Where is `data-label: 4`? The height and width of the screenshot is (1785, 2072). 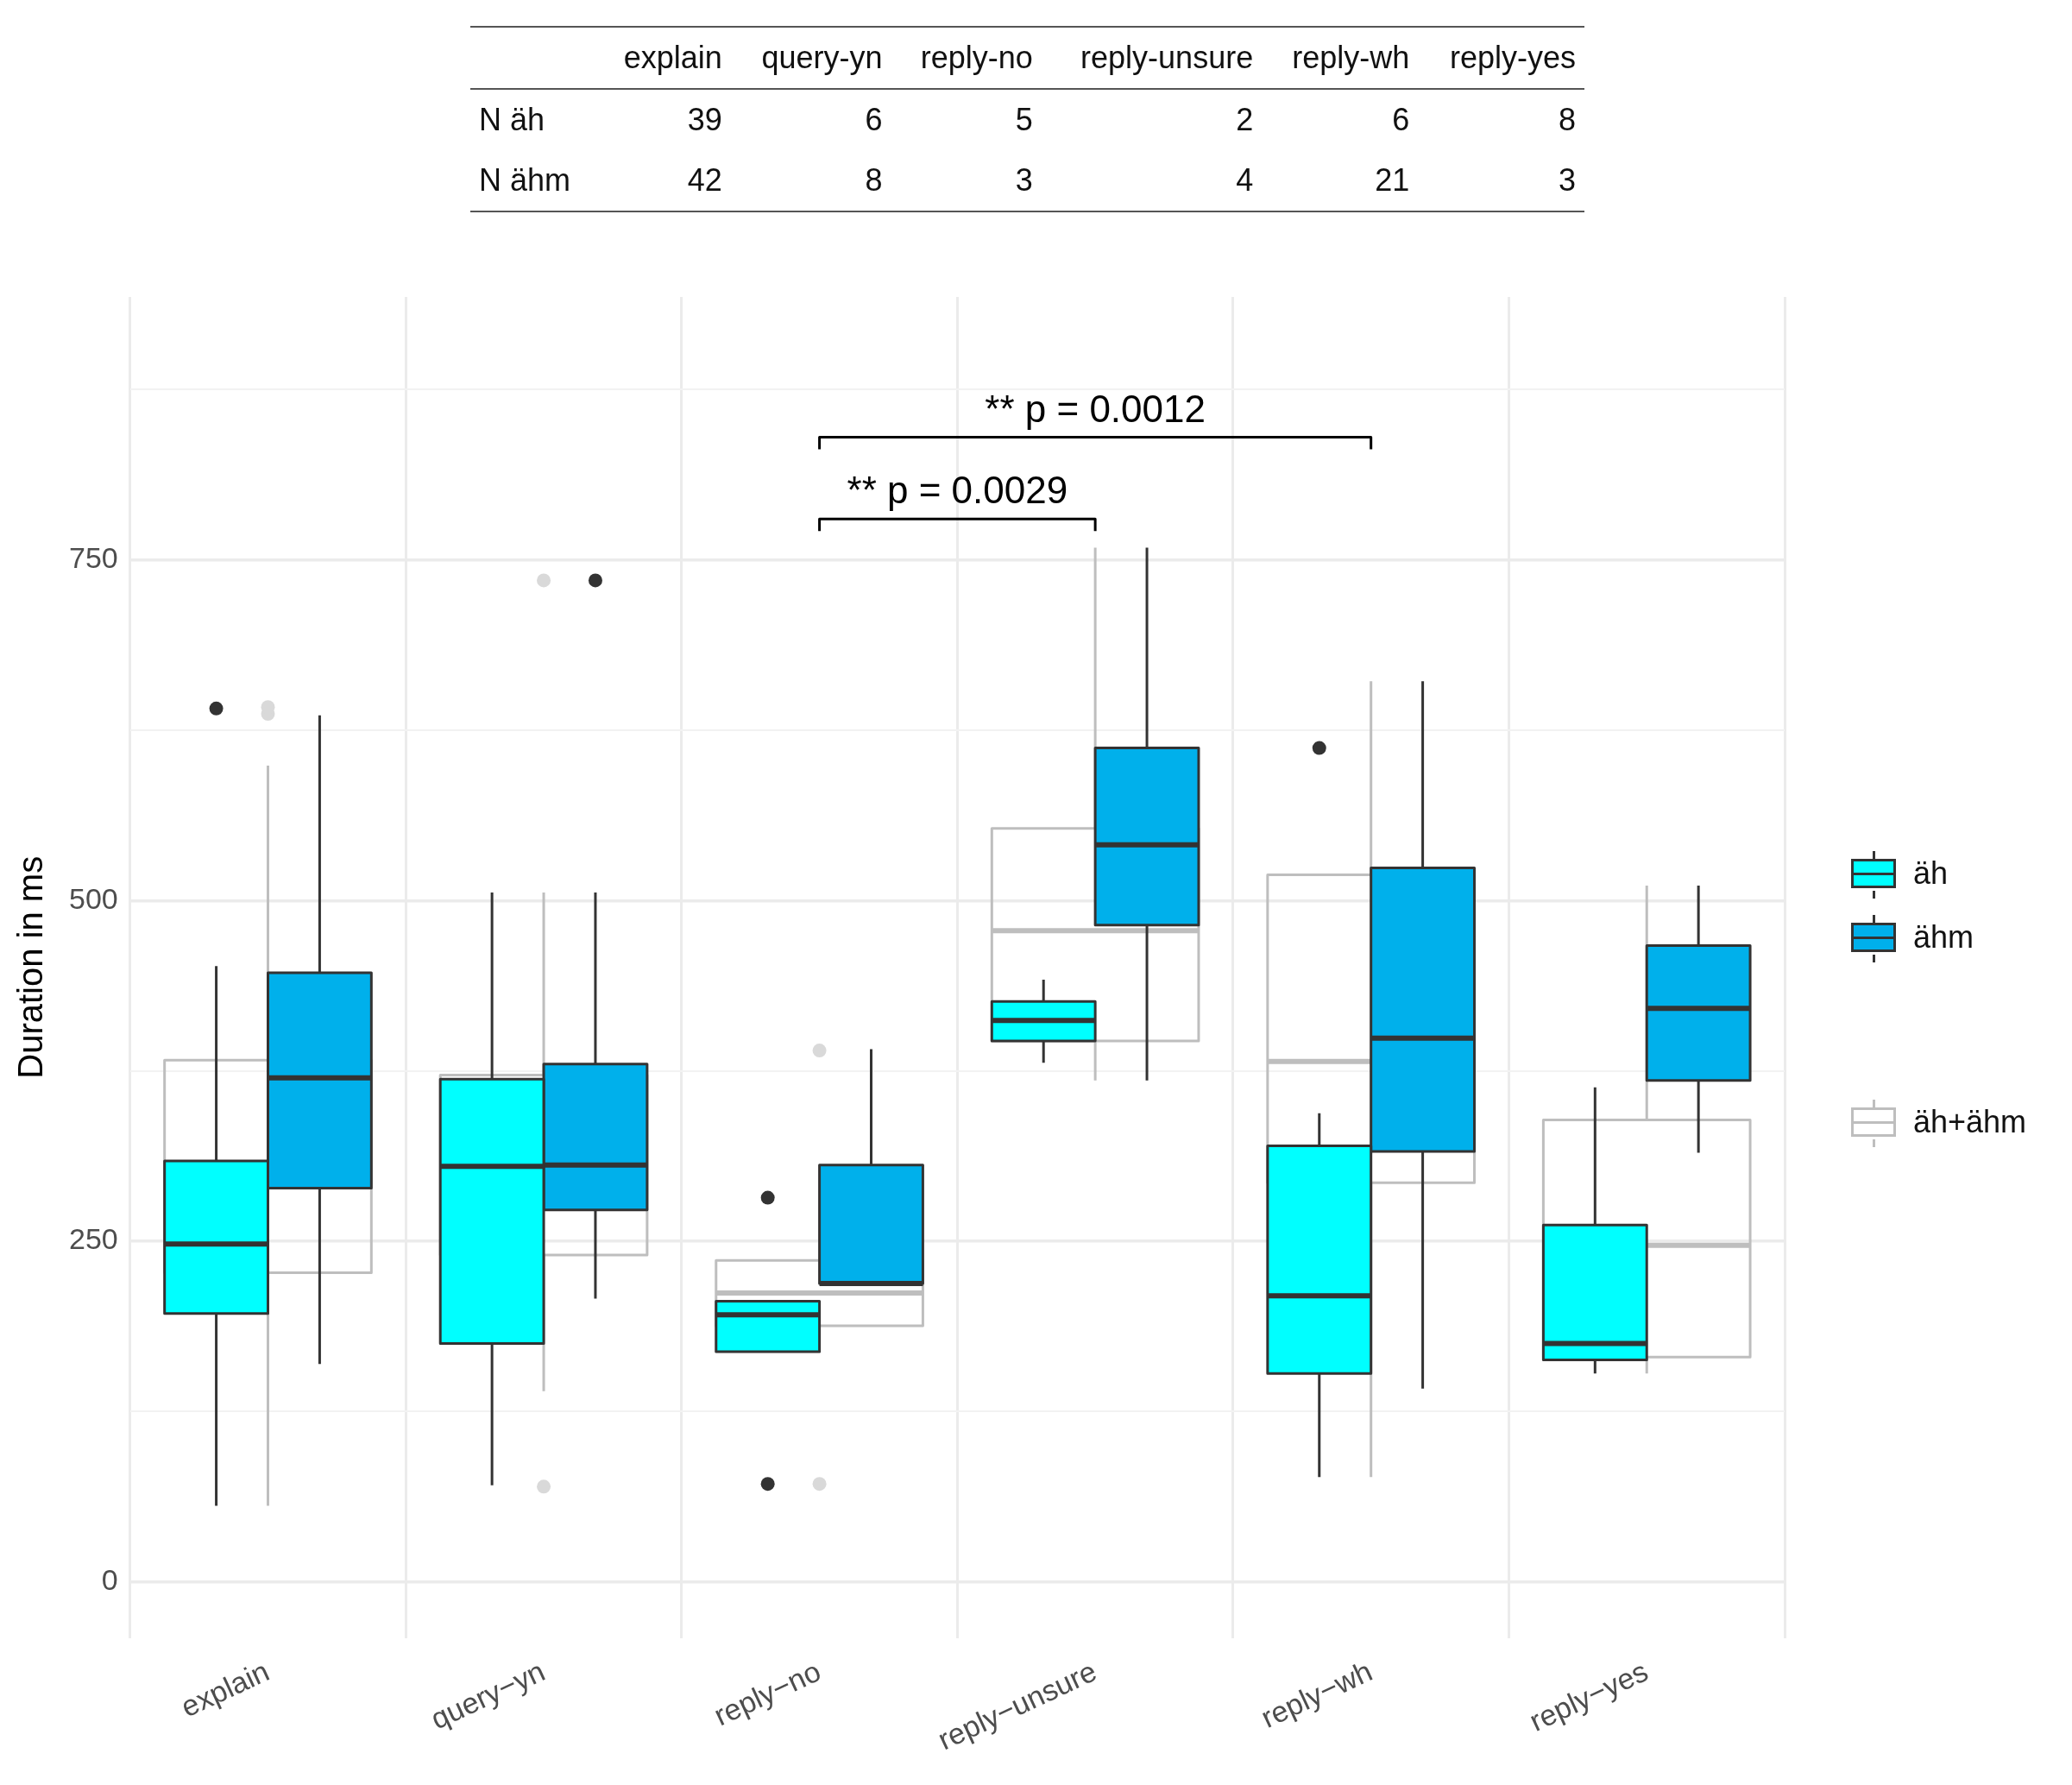
data-label: 4 is located at coordinates (1245, 180).